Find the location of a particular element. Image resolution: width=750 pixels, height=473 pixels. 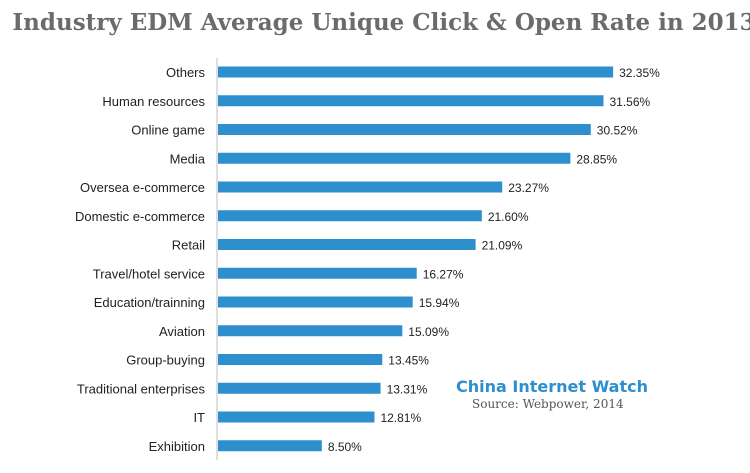

value-label: 31.56% is located at coordinates (629, 102).